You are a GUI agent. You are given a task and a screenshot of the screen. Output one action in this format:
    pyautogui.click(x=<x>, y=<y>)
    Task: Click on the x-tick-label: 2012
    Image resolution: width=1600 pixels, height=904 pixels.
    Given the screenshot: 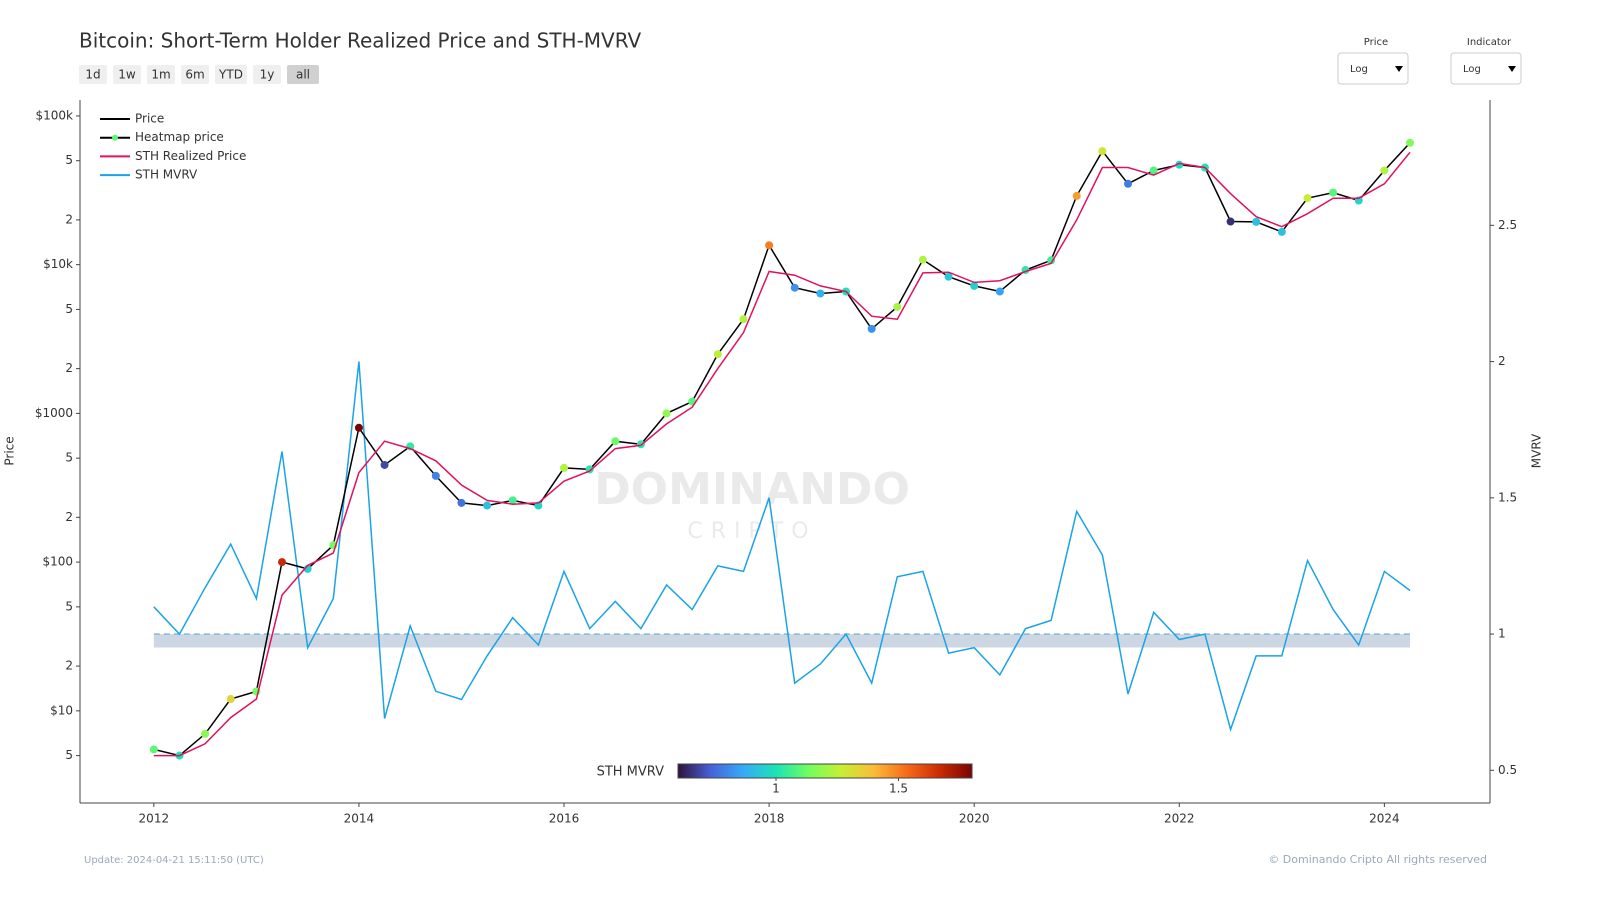 What is the action you would take?
    pyautogui.click(x=154, y=819)
    